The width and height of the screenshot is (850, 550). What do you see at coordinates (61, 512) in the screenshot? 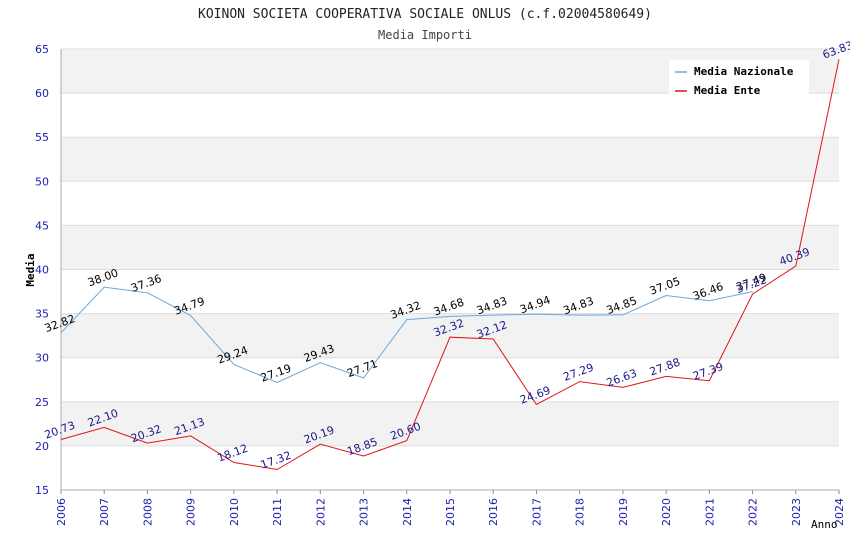
I see `x-tick-label: 2006` at bounding box center [61, 512].